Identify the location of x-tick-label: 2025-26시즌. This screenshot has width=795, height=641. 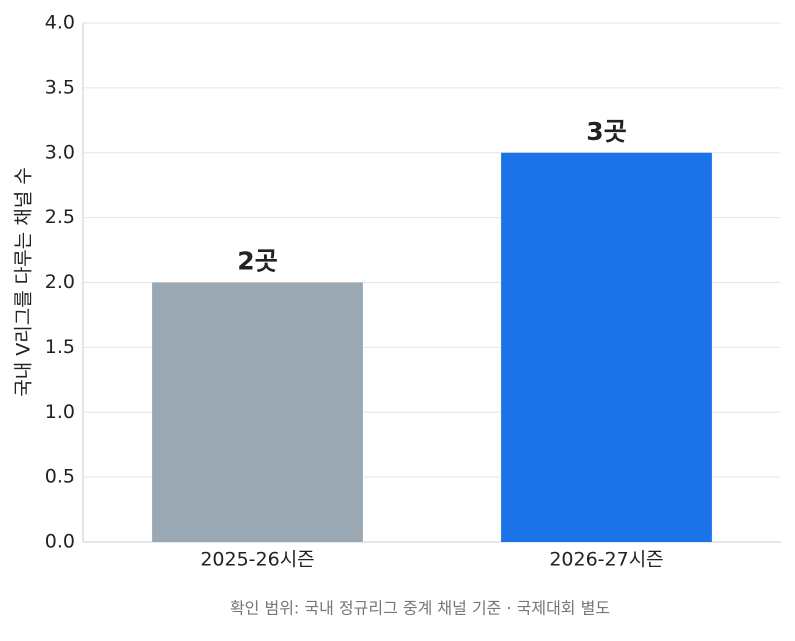
(257, 560).